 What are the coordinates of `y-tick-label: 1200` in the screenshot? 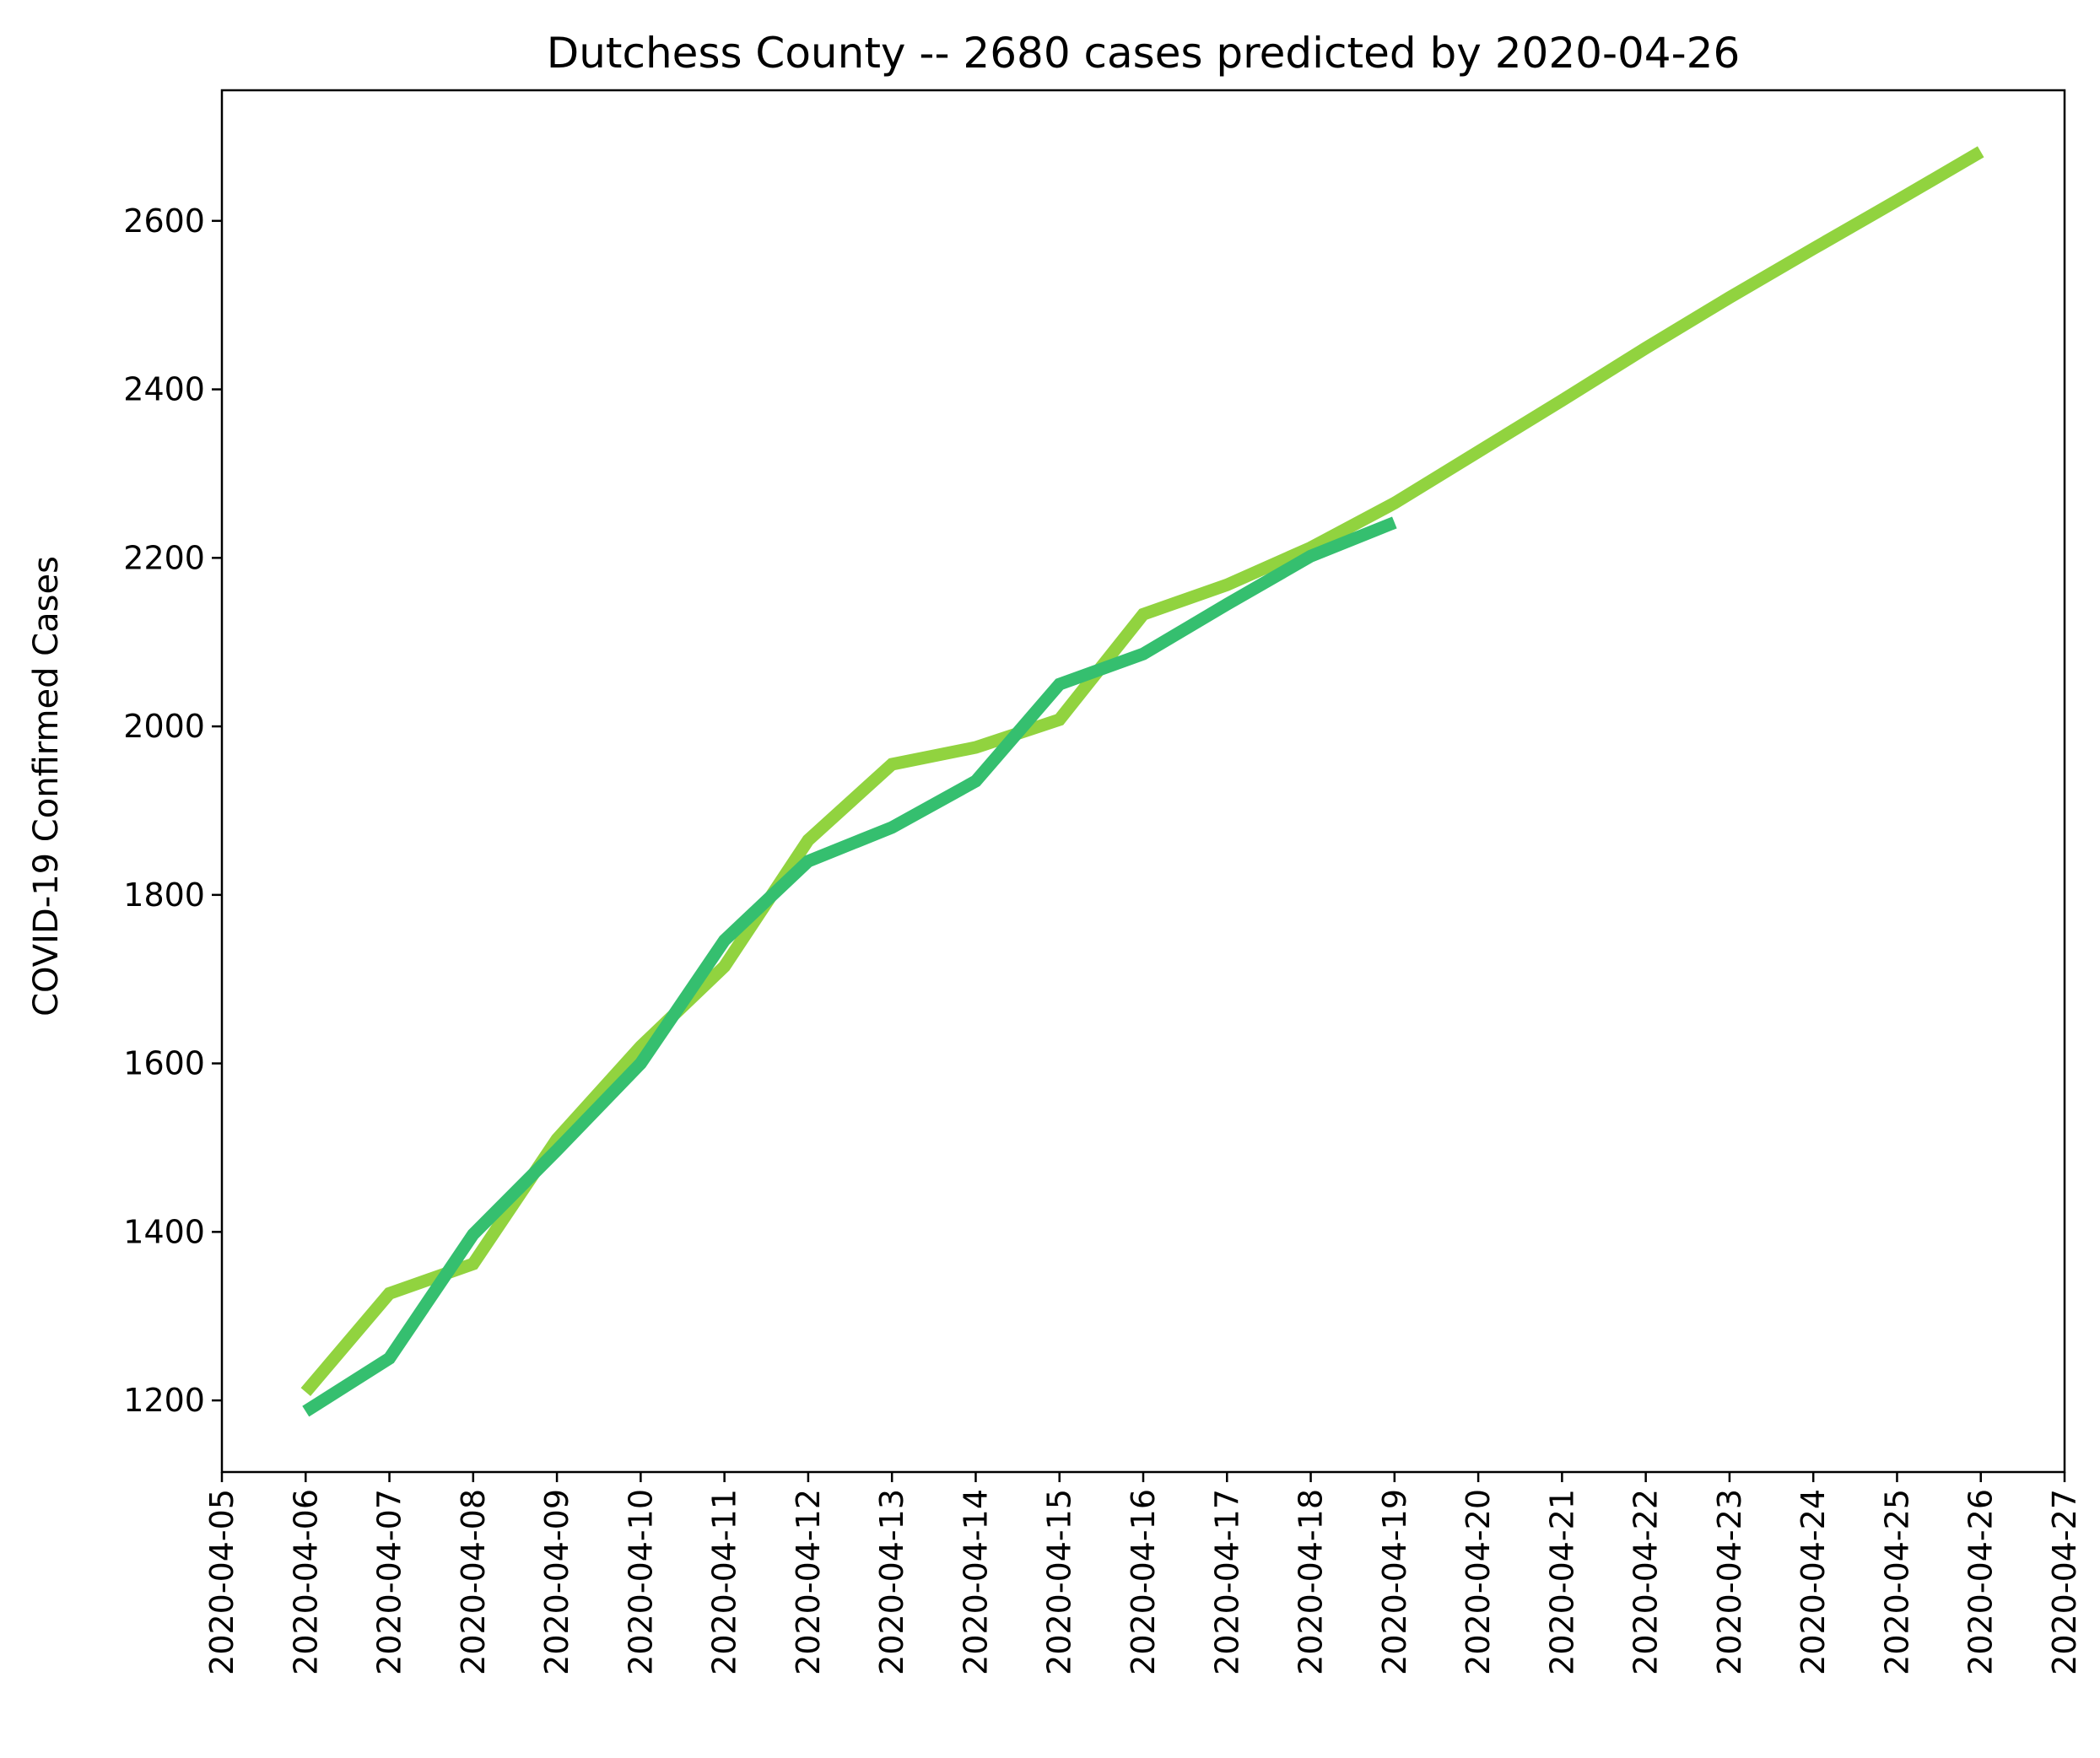 It's located at (164, 1400).